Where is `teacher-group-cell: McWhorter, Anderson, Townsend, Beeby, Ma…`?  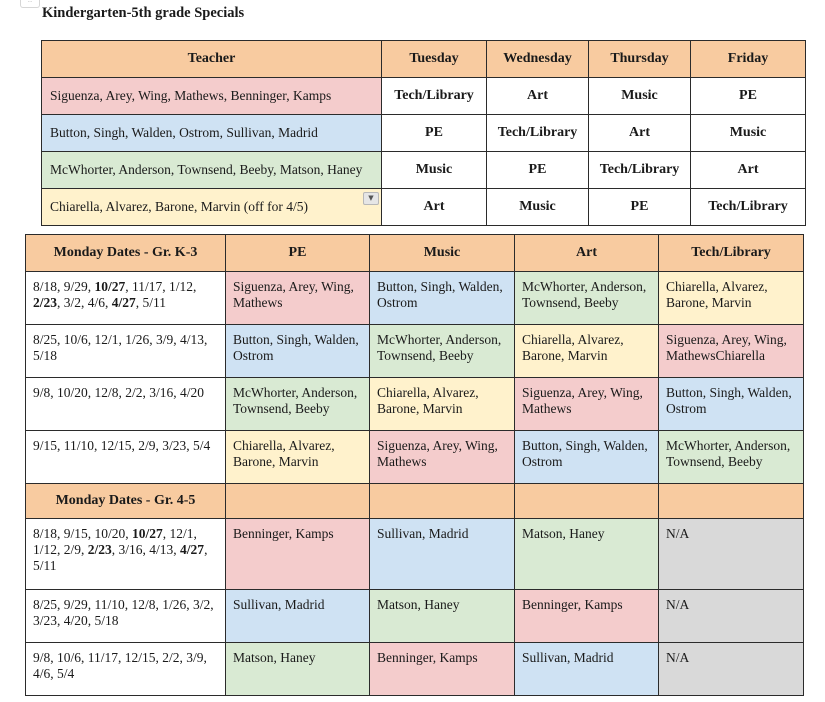
teacher-group-cell: McWhorter, Anderson, Townsend, Beeby, Ma… is located at coordinates (211, 170).